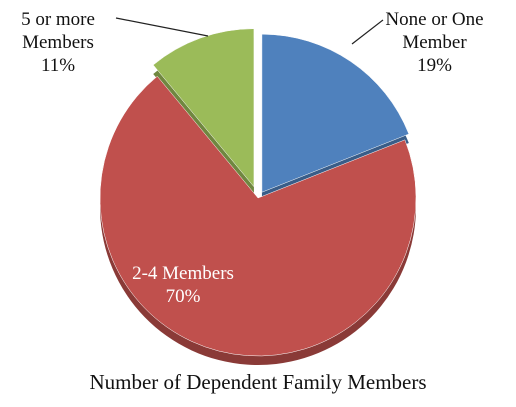 Image resolution: width=516 pixels, height=407 pixels. What do you see at coordinates (258, 382) in the screenshot?
I see `chart-title: Number of Dependent Family Members` at bounding box center [258, 382].